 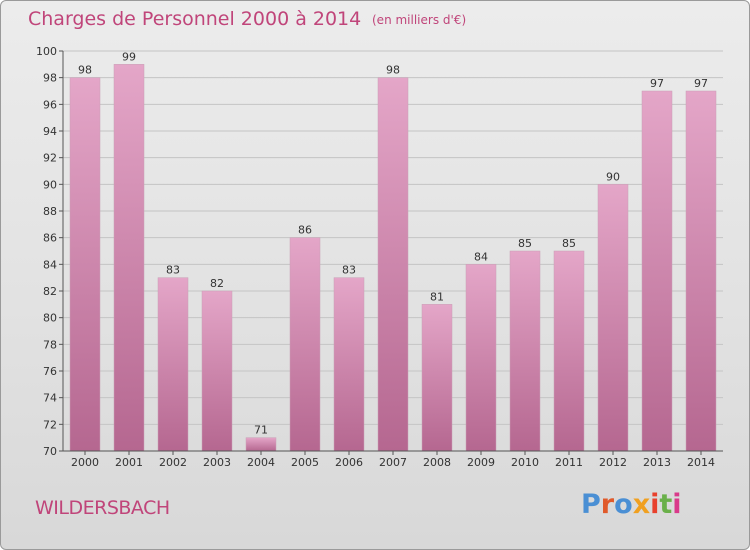 I want to click on y-tick-label: 72, so click(x=50, y=424).